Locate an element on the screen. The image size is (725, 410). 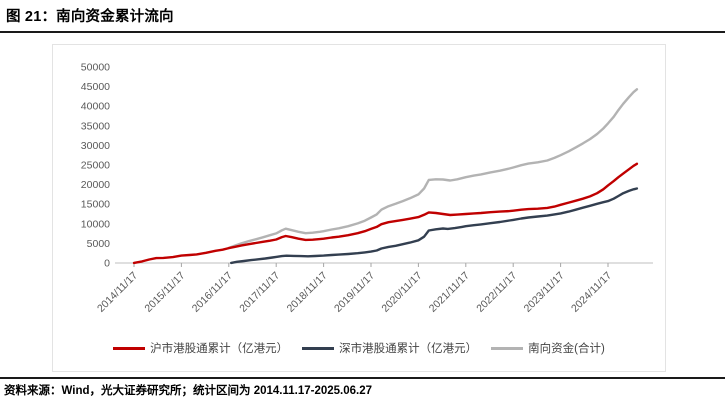
x-axis-tick-label: 2023/11/17 is located at coordinates (544, 292).